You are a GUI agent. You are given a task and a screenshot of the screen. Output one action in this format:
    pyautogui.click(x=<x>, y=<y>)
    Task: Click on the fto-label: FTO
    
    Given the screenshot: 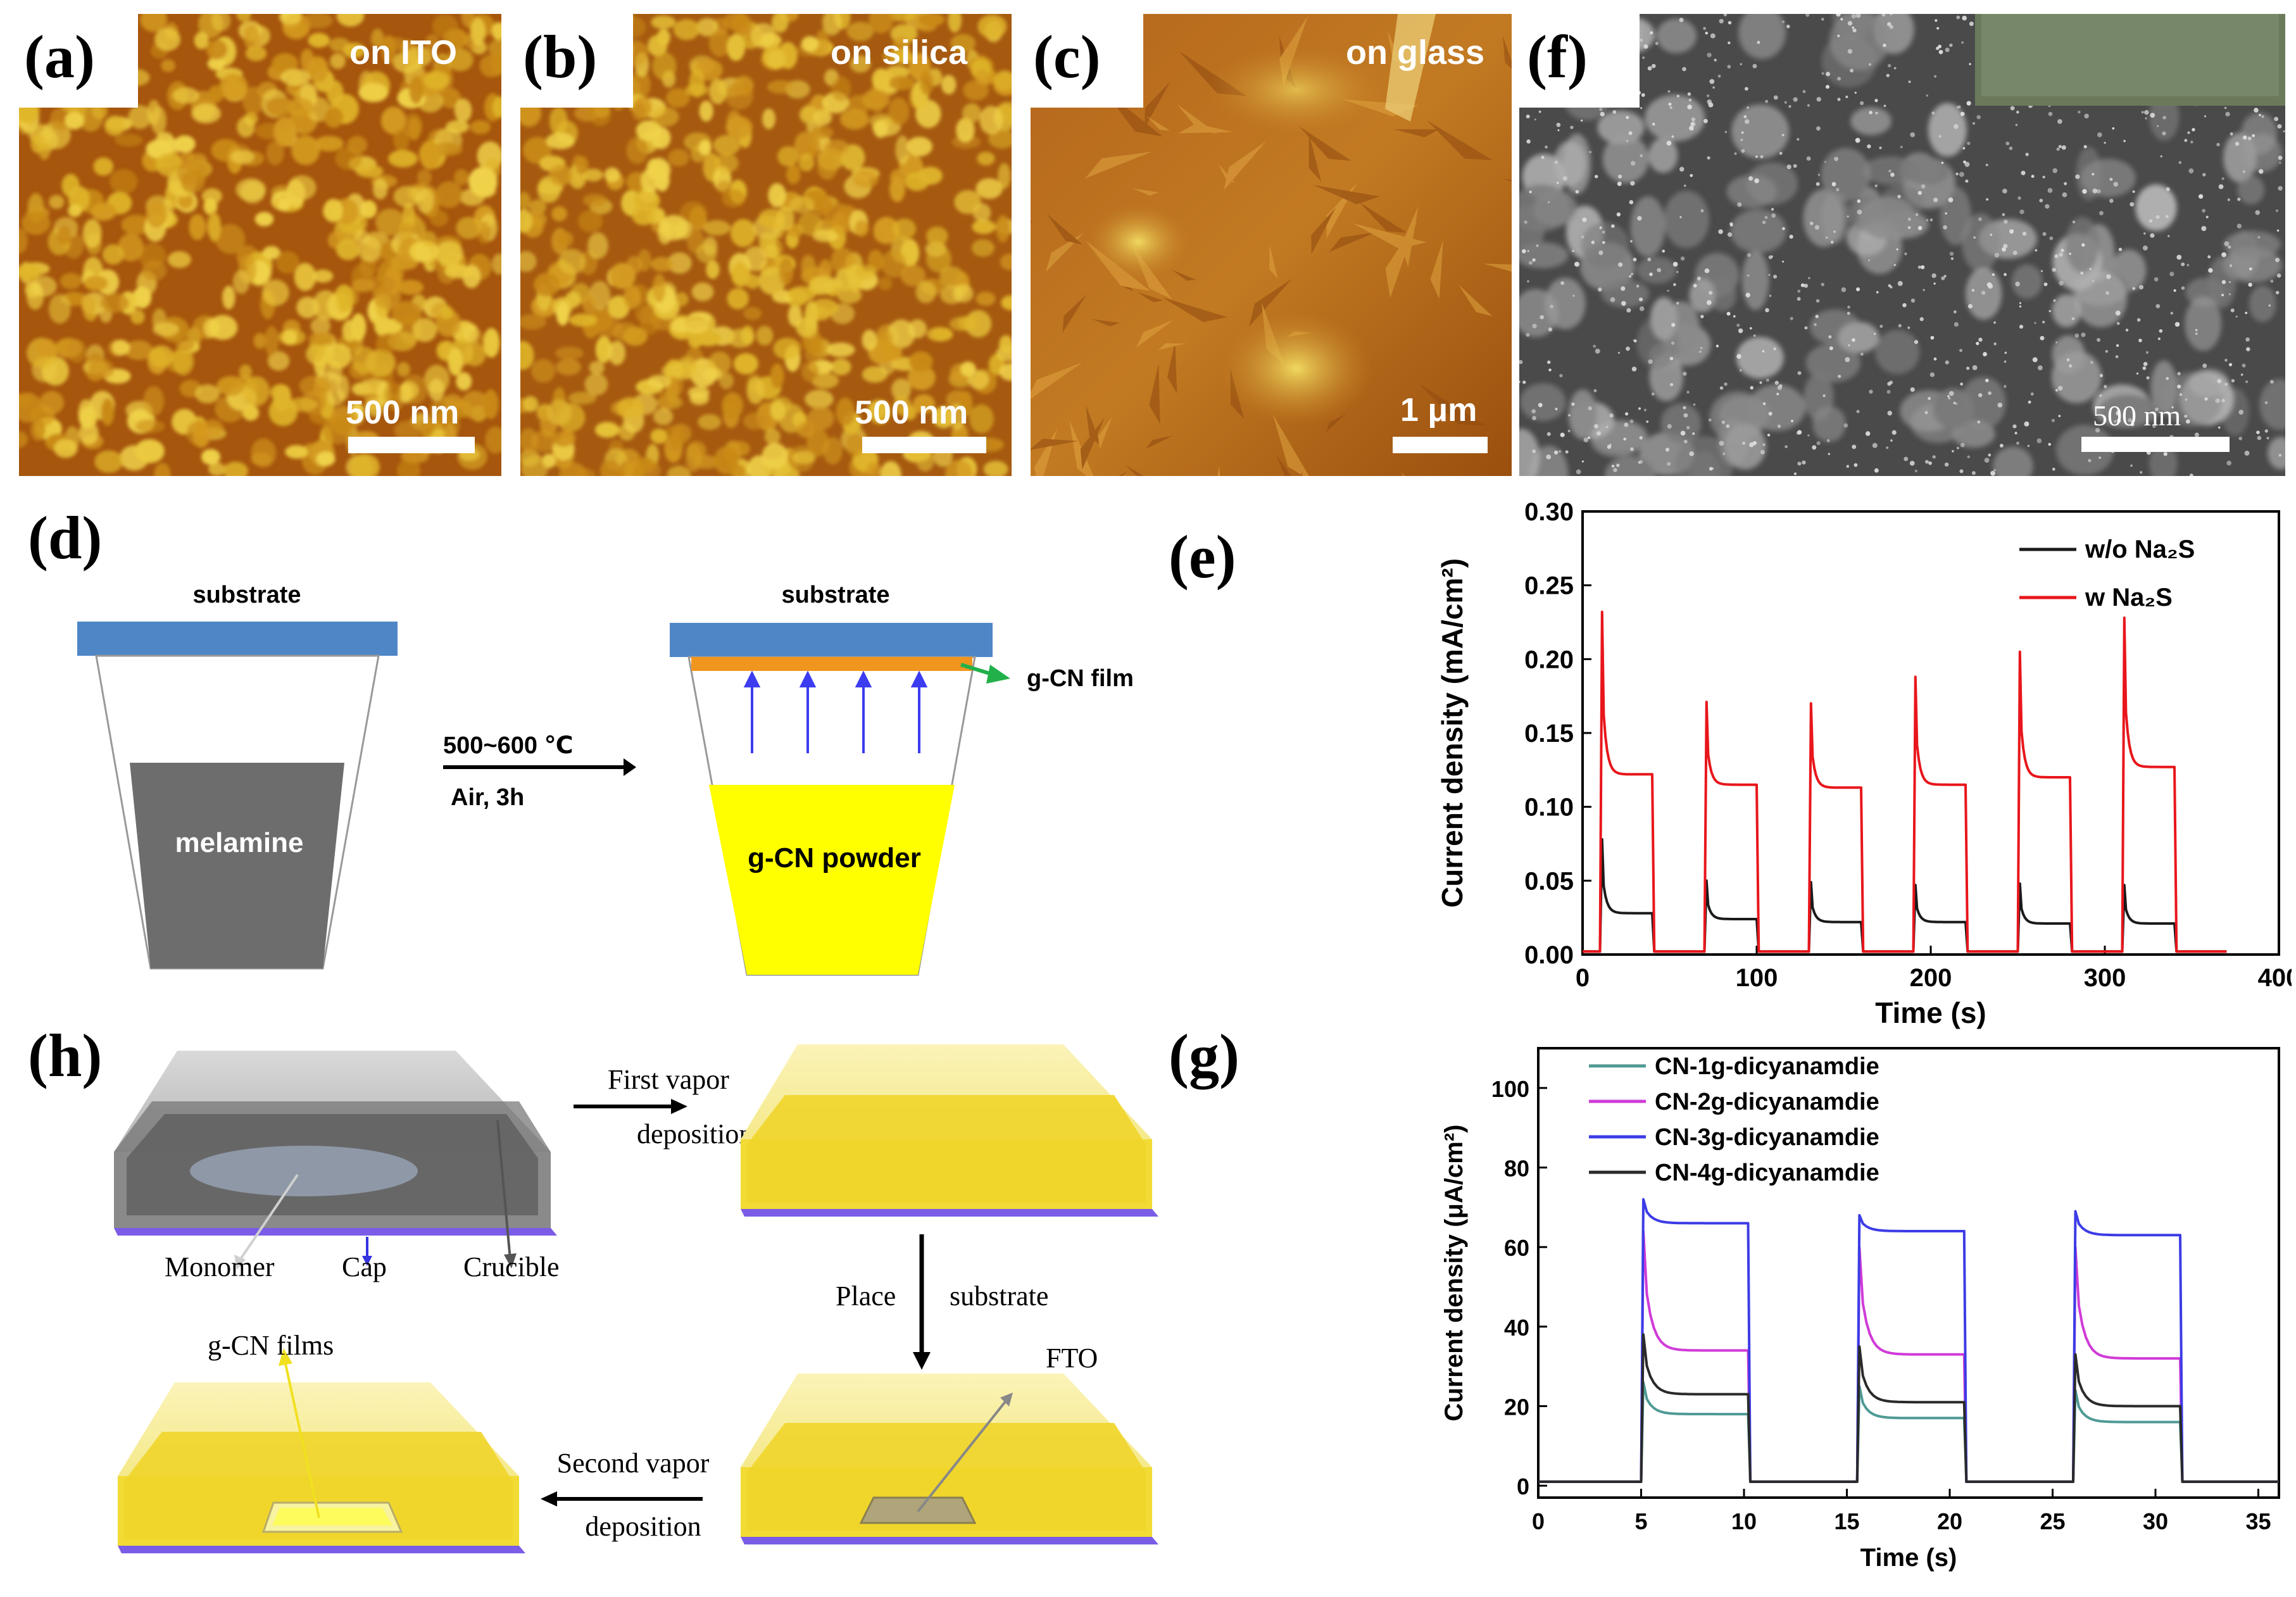 What is the action you would take?
    pyautogui.click(x=1072, y=1358)
    